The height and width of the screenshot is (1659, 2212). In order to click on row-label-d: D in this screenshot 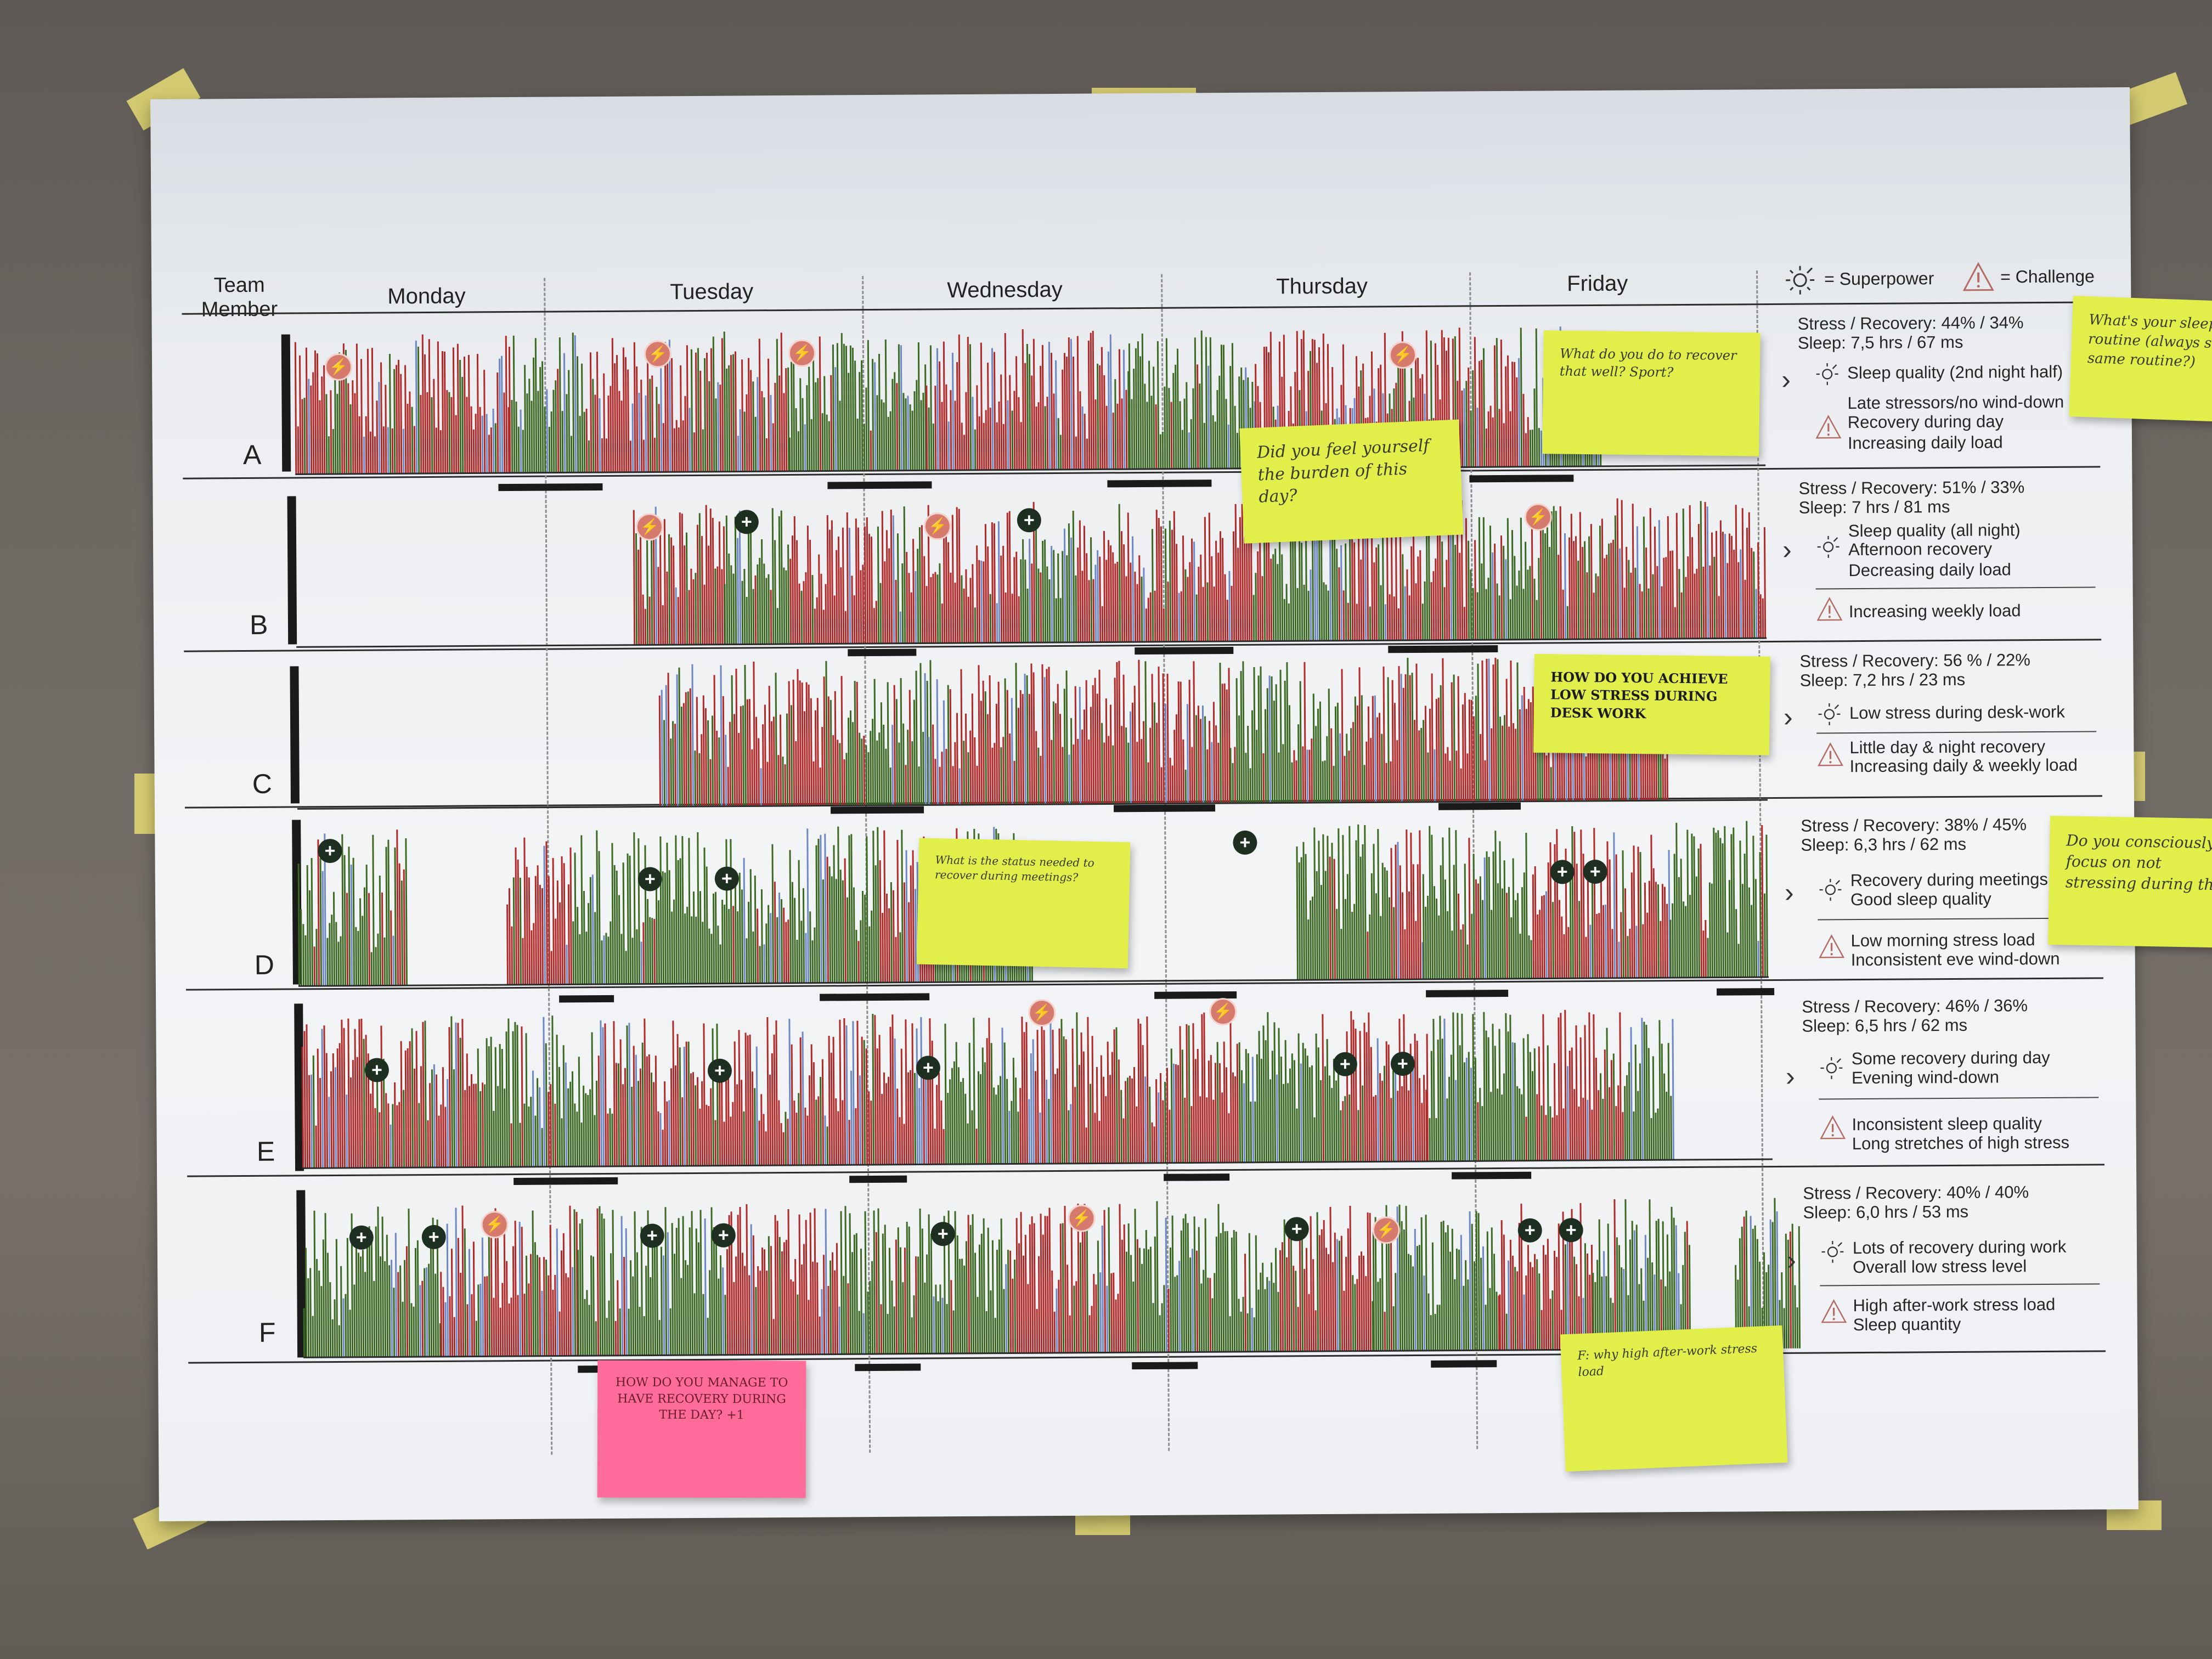, I will do `click(264, 964)`.